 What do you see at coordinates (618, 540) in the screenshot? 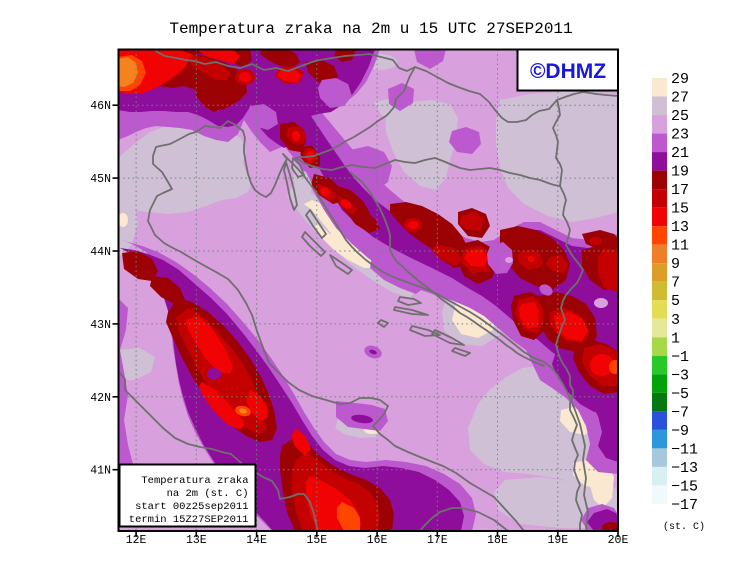
I see `svg-text: 20E` at bounding box center [618, 540].